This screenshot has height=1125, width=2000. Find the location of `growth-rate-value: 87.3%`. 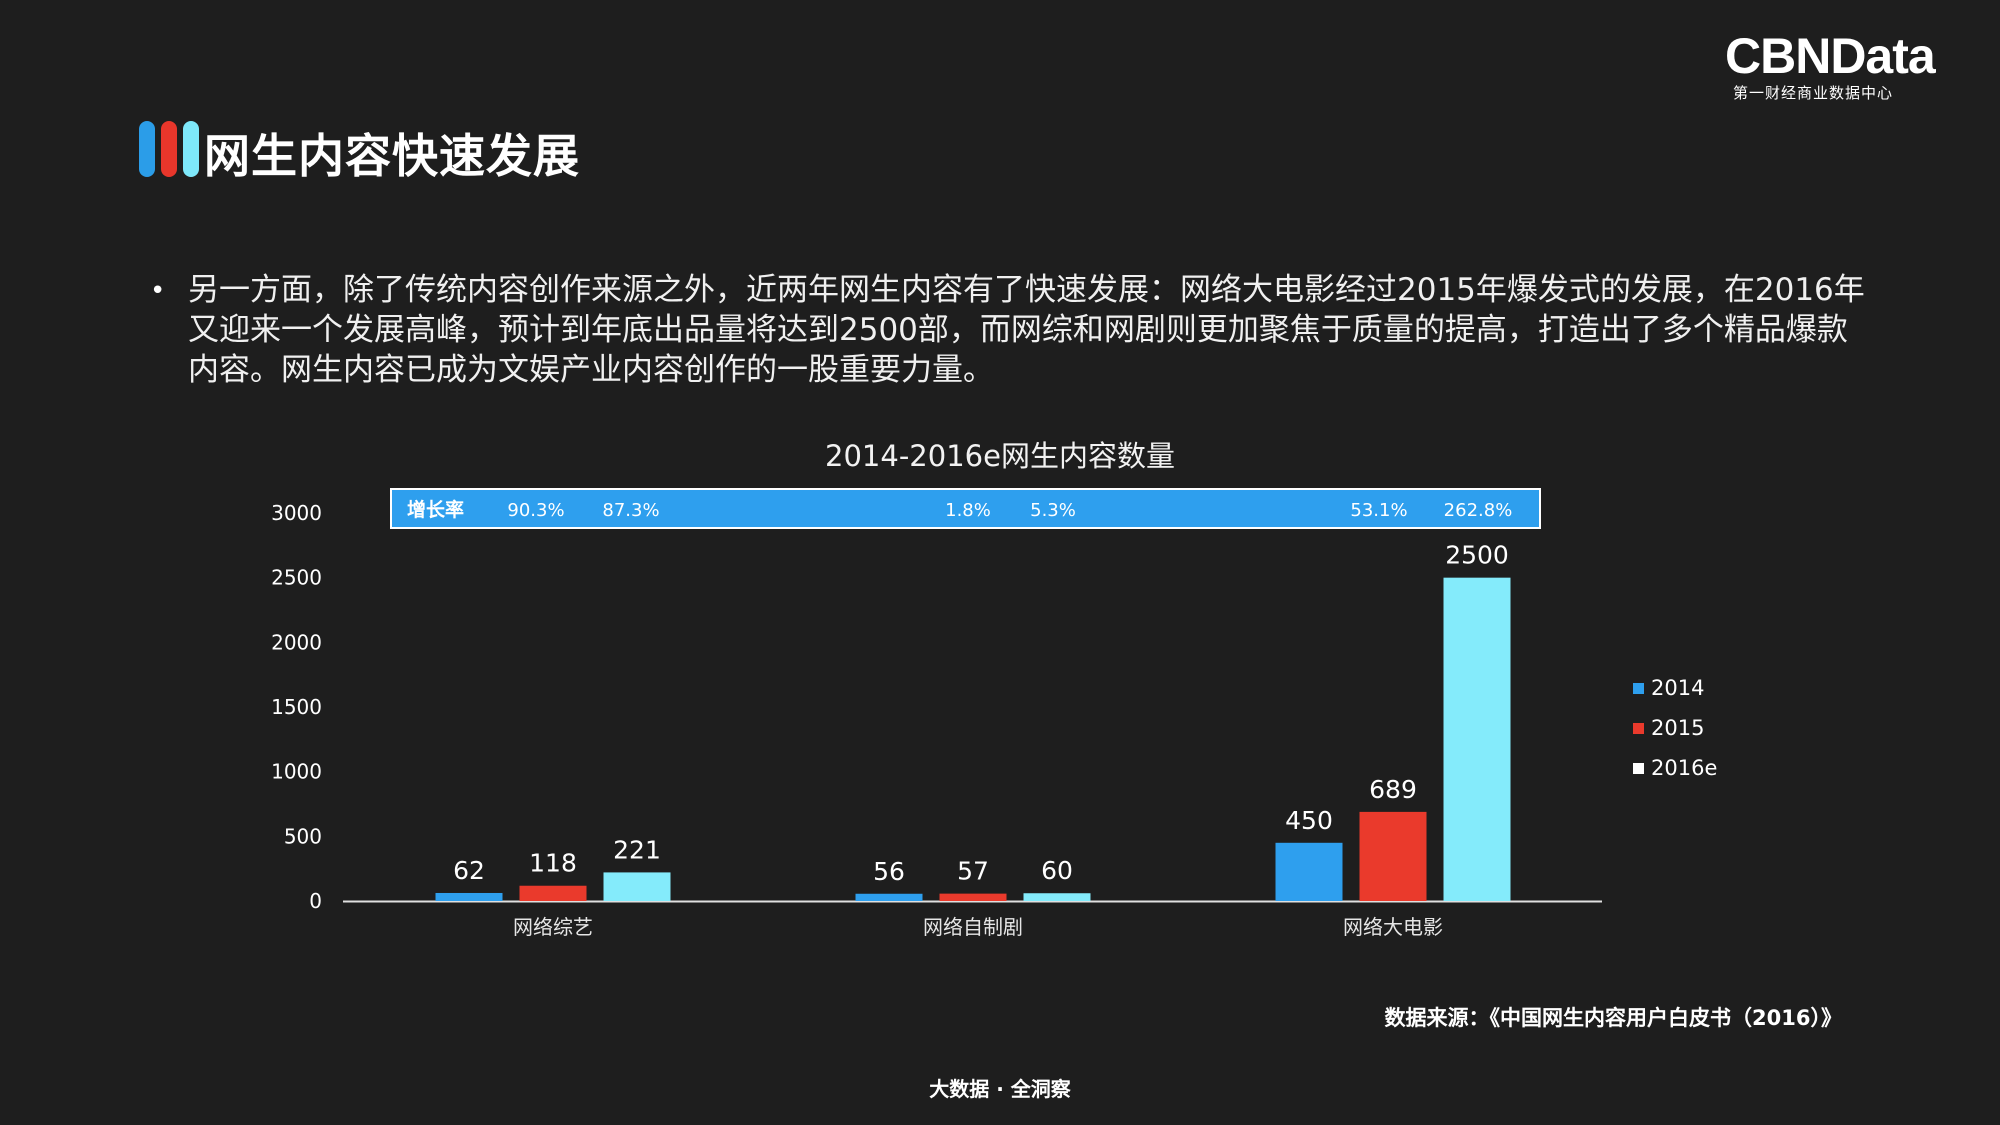

growth-rate-value: 87.3% is located at coordinates (630, 510).